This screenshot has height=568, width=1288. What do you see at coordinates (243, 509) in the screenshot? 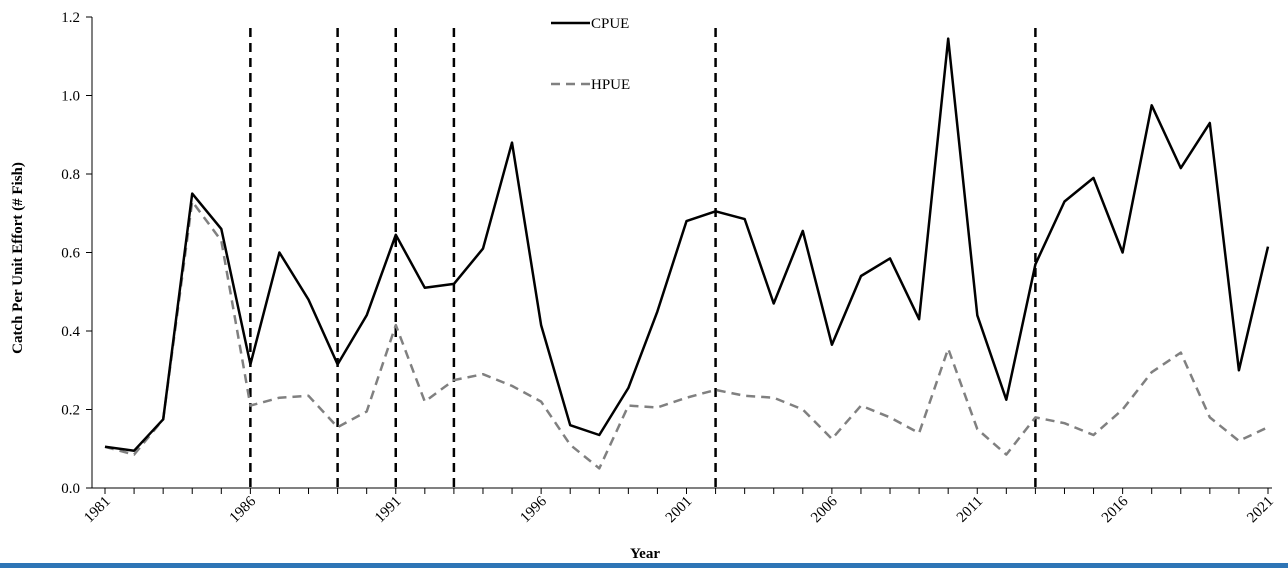
I see `x-tick-label: 1986` at bounding box center [243, 509].